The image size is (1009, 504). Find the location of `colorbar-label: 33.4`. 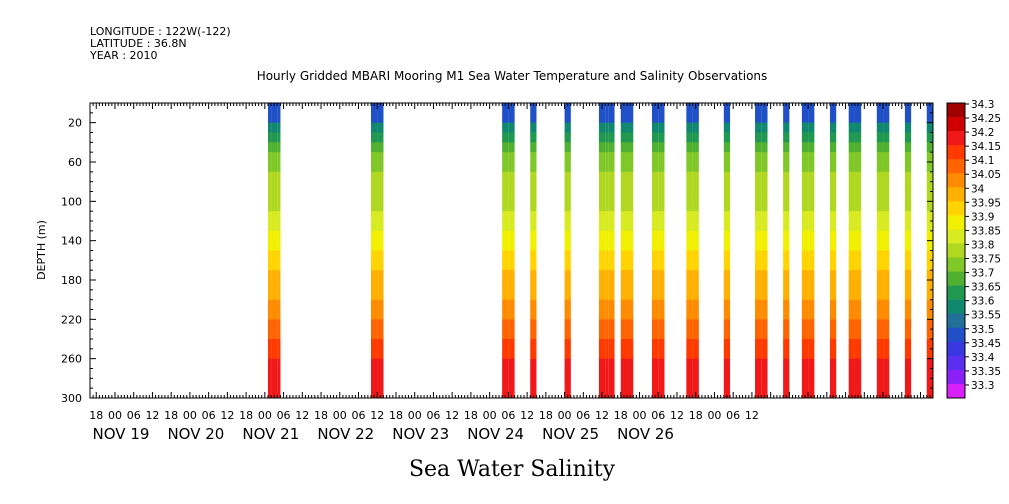

colorbar-label: 33.4 is located at coordinates (983, 358).